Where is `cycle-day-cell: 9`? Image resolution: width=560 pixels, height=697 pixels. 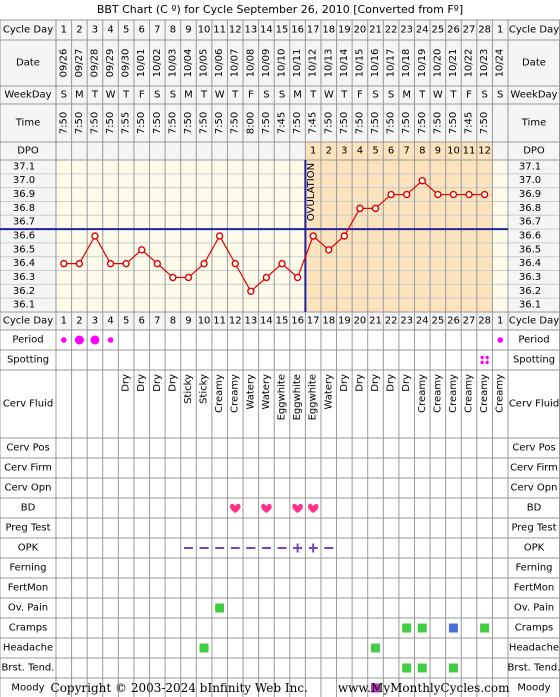 cycle-day-cell: 9 is located at coordinates (188, 30).